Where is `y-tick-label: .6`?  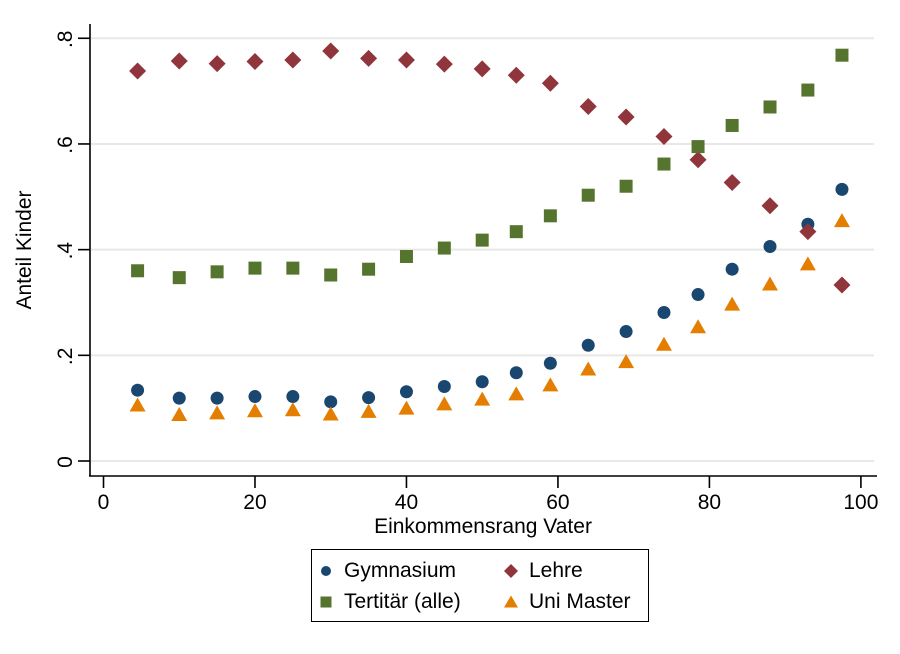
y-tick-label: .6 is located at coordinates (65, 145).